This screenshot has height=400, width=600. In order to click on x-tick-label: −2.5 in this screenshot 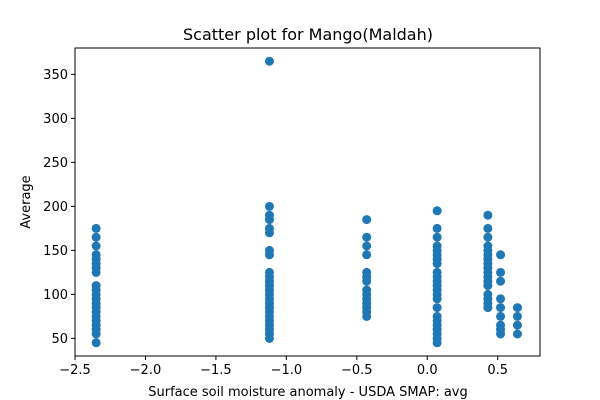, I will do `click(75, 370)`.